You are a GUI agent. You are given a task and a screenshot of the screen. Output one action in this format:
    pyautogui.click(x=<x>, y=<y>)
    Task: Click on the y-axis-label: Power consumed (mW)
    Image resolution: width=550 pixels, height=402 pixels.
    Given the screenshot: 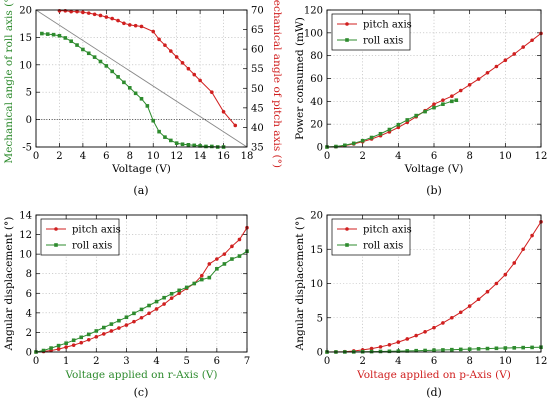 What is the action you would take?
    pyautogui.click(x=300, y=78)
    